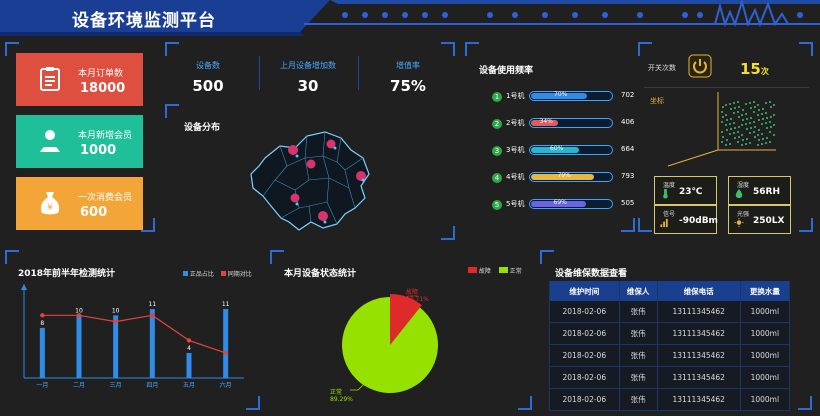 The image size is (820, 416). Describe the element at coordinates (189, 385) in the screenshot. I see `x-tick-label: 五月` at that location.